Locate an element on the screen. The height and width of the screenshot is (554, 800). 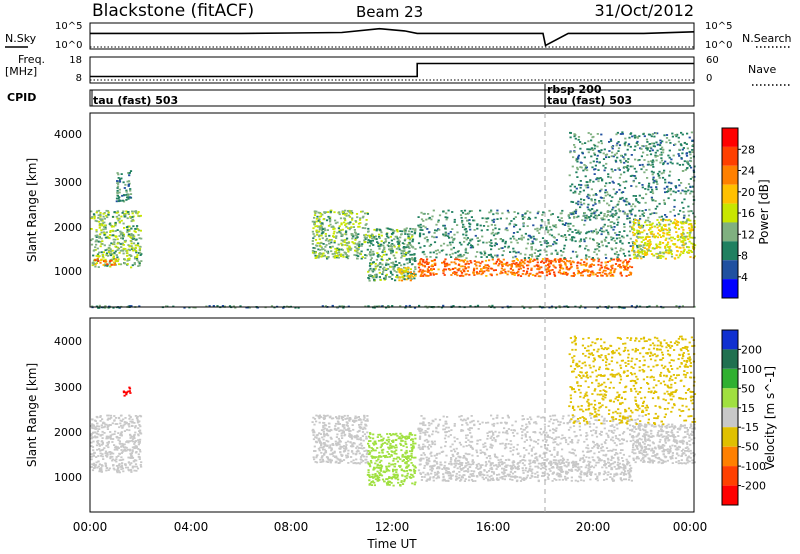
freq-unit-label: [MHz] is located at coordinates (21, 71).